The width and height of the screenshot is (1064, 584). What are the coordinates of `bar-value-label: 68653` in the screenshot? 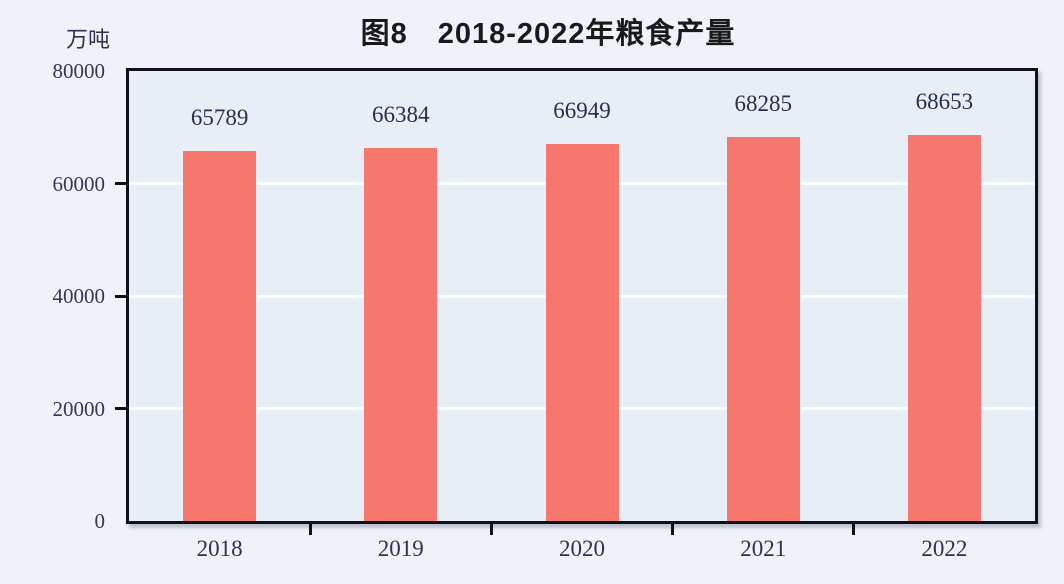 It's located at (944, 101).